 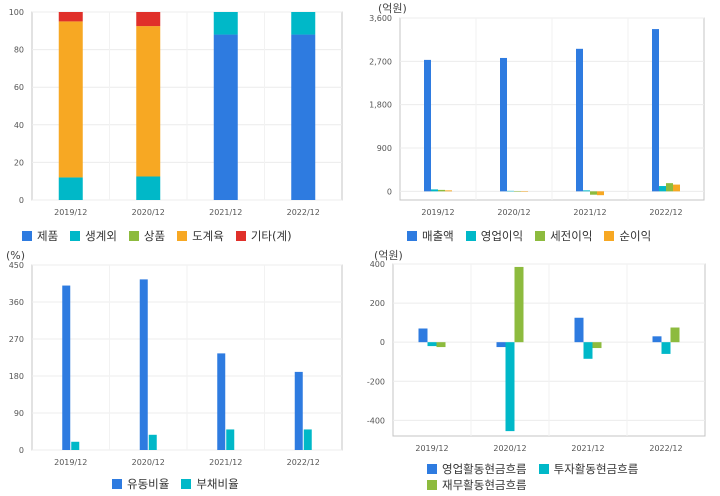 What do you see at coordinates (596, 469) in the screenshot?
I see `legend-label: 투자활동현금흐름` at bounding box center [596, 469].